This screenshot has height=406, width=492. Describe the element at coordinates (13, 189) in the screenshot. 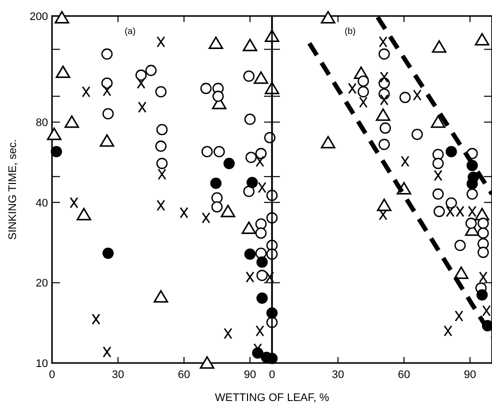

I see `y-axis-title: SINKING TIME, sec.` at that location.